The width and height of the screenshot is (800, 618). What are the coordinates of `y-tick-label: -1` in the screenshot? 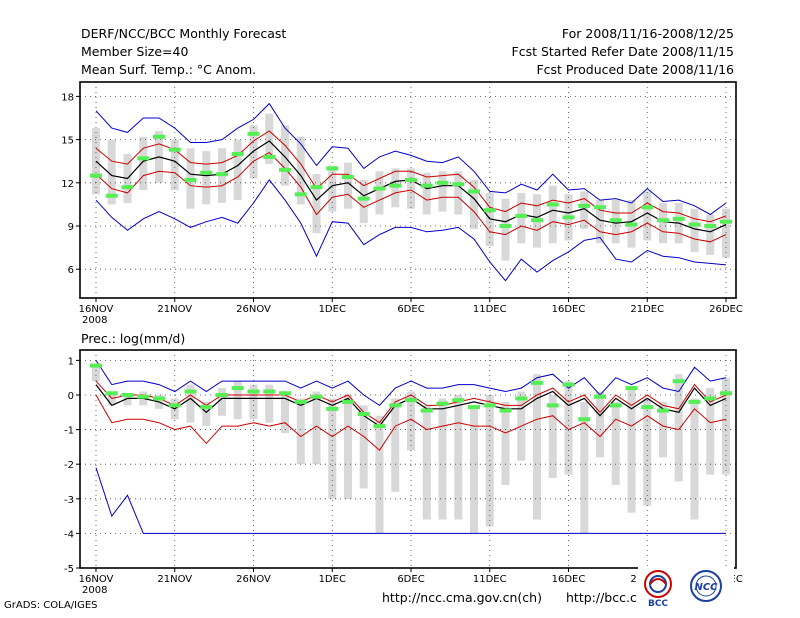 It's located at (69, 431).